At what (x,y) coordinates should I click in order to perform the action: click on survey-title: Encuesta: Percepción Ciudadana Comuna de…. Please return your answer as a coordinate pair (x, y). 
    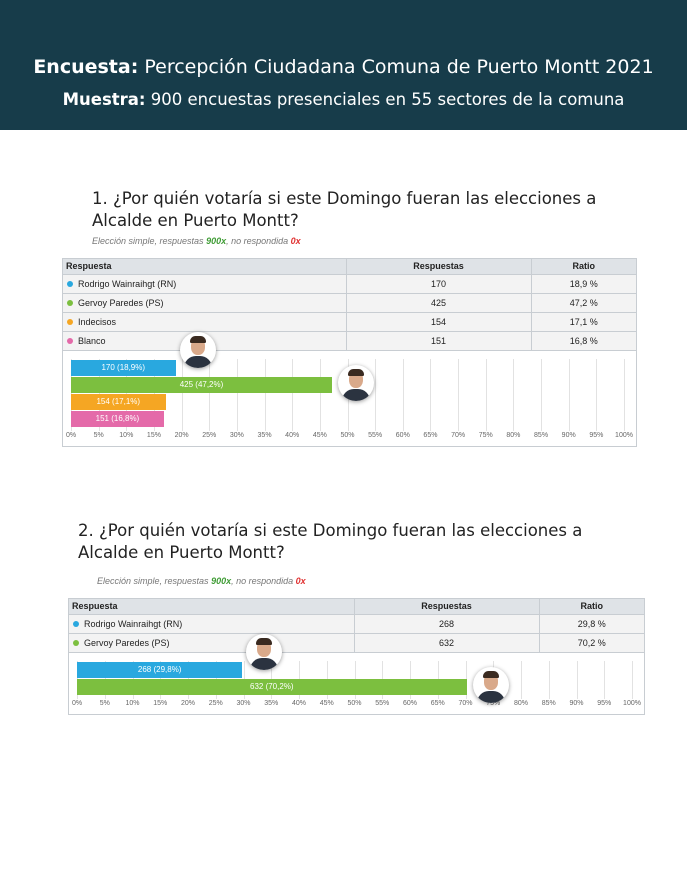
    Looking at the image, I should click on (343, 67).